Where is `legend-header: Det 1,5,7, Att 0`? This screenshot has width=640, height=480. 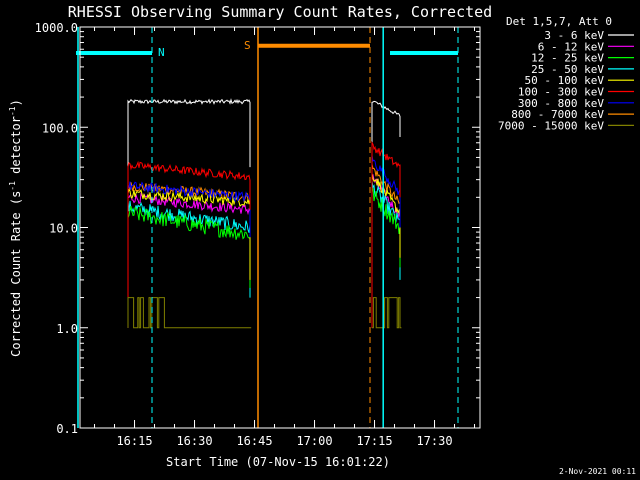 legend-header: Det 1,5,7, Att 0 is located at coordinates (559, 21).